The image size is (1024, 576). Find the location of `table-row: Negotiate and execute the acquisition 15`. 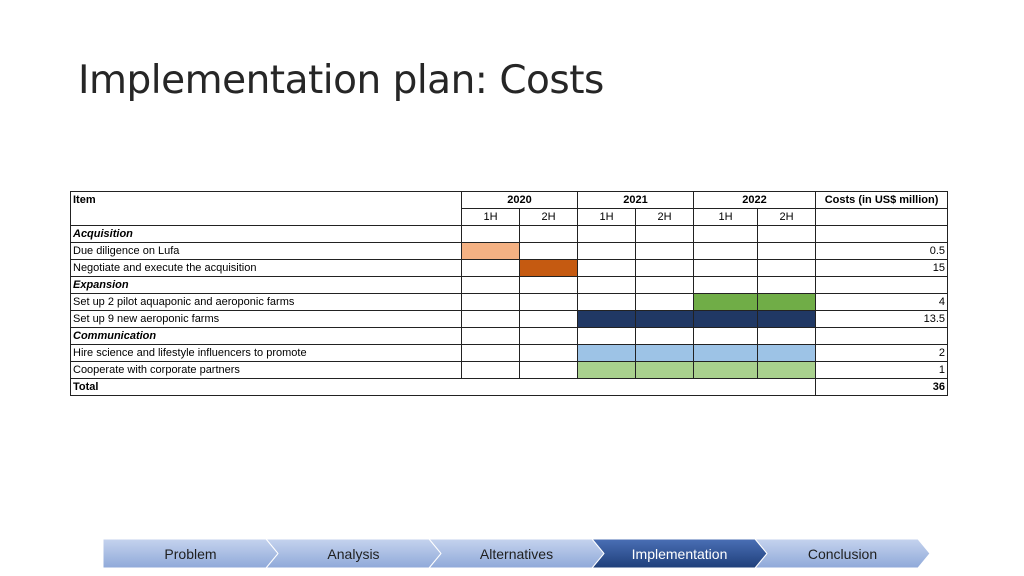

table-row: Negotiate and execute the acquisition 15 is located at coordinates (509, 268).